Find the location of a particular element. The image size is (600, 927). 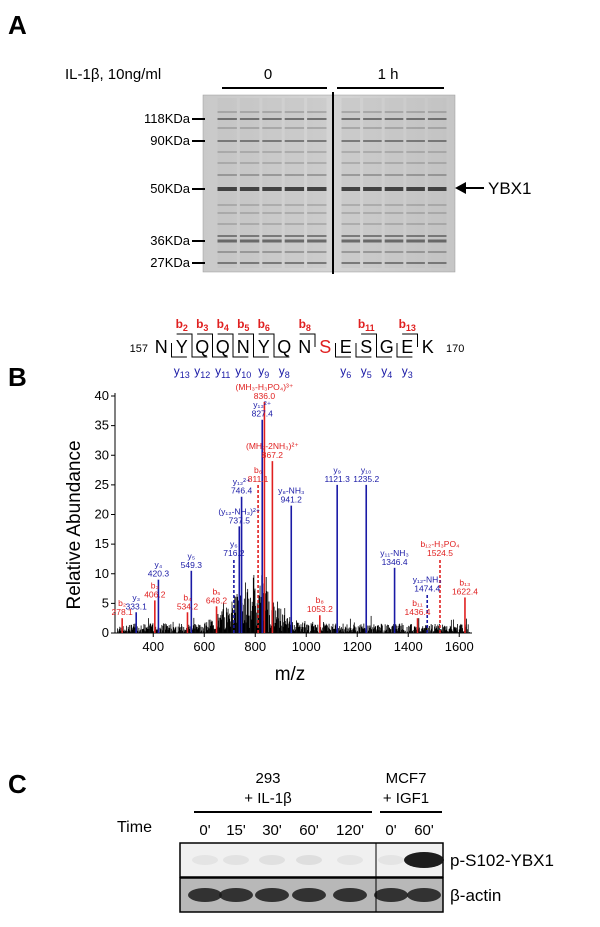

b-ion-label: b11 is located at coordinates (366, 325).